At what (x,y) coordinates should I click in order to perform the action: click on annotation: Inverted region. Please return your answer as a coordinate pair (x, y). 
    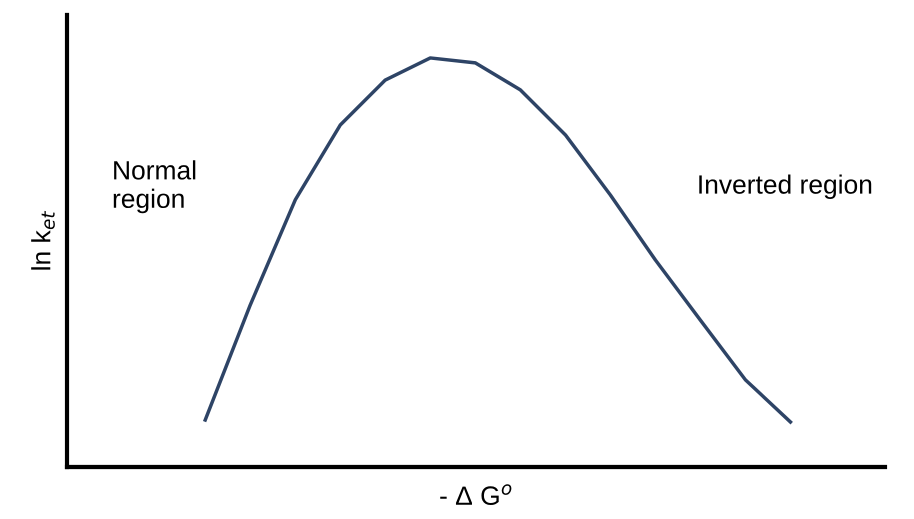
    Looking at the image, I should click on (785, 187).